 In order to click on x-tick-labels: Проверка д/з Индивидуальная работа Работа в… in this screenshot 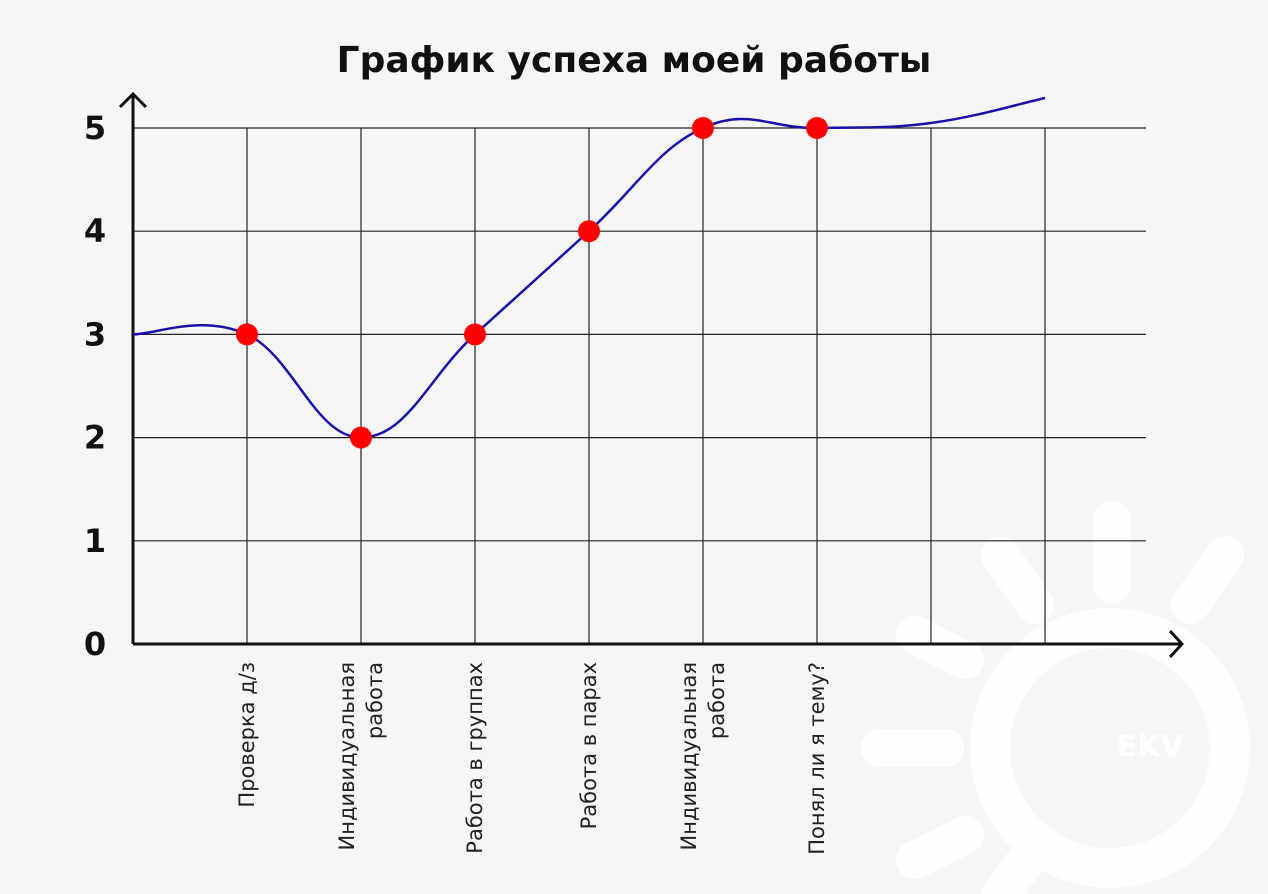, I will do `click(532, 758)`.